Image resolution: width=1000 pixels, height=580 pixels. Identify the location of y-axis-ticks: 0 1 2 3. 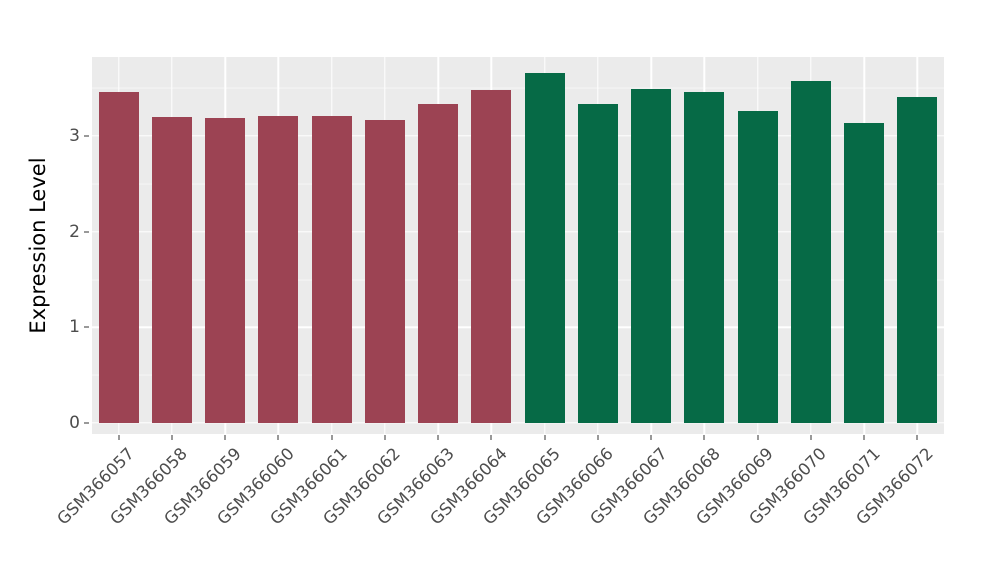
(67, 290).